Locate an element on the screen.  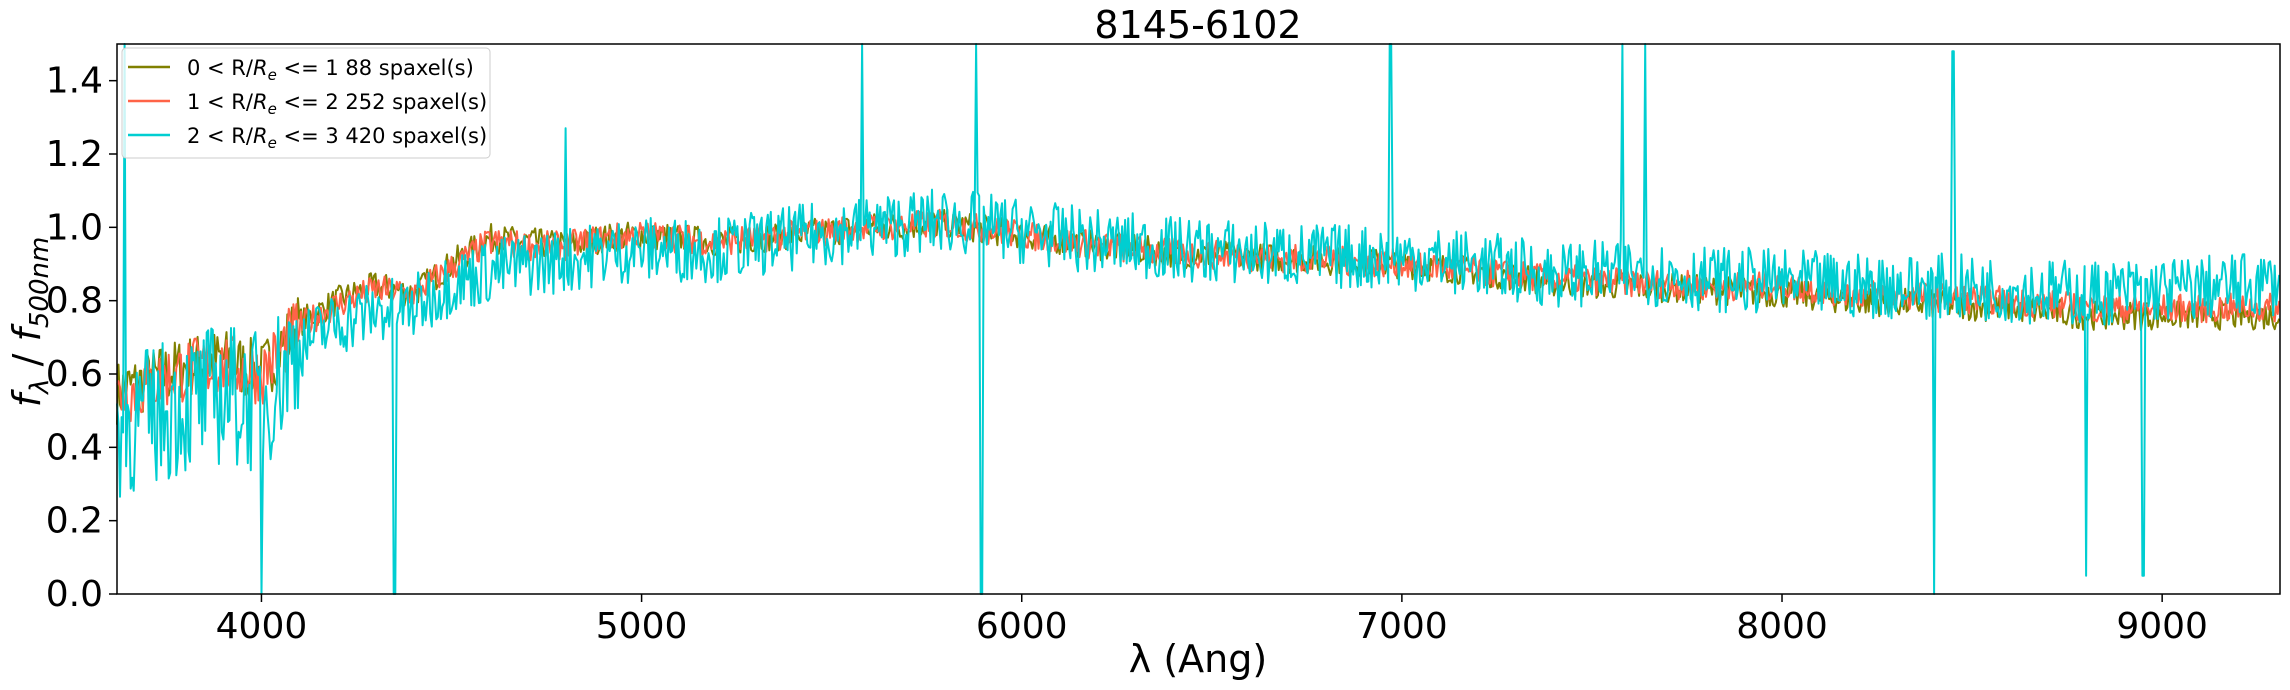
y-label-sep: / is located at coordinates (27, 360).